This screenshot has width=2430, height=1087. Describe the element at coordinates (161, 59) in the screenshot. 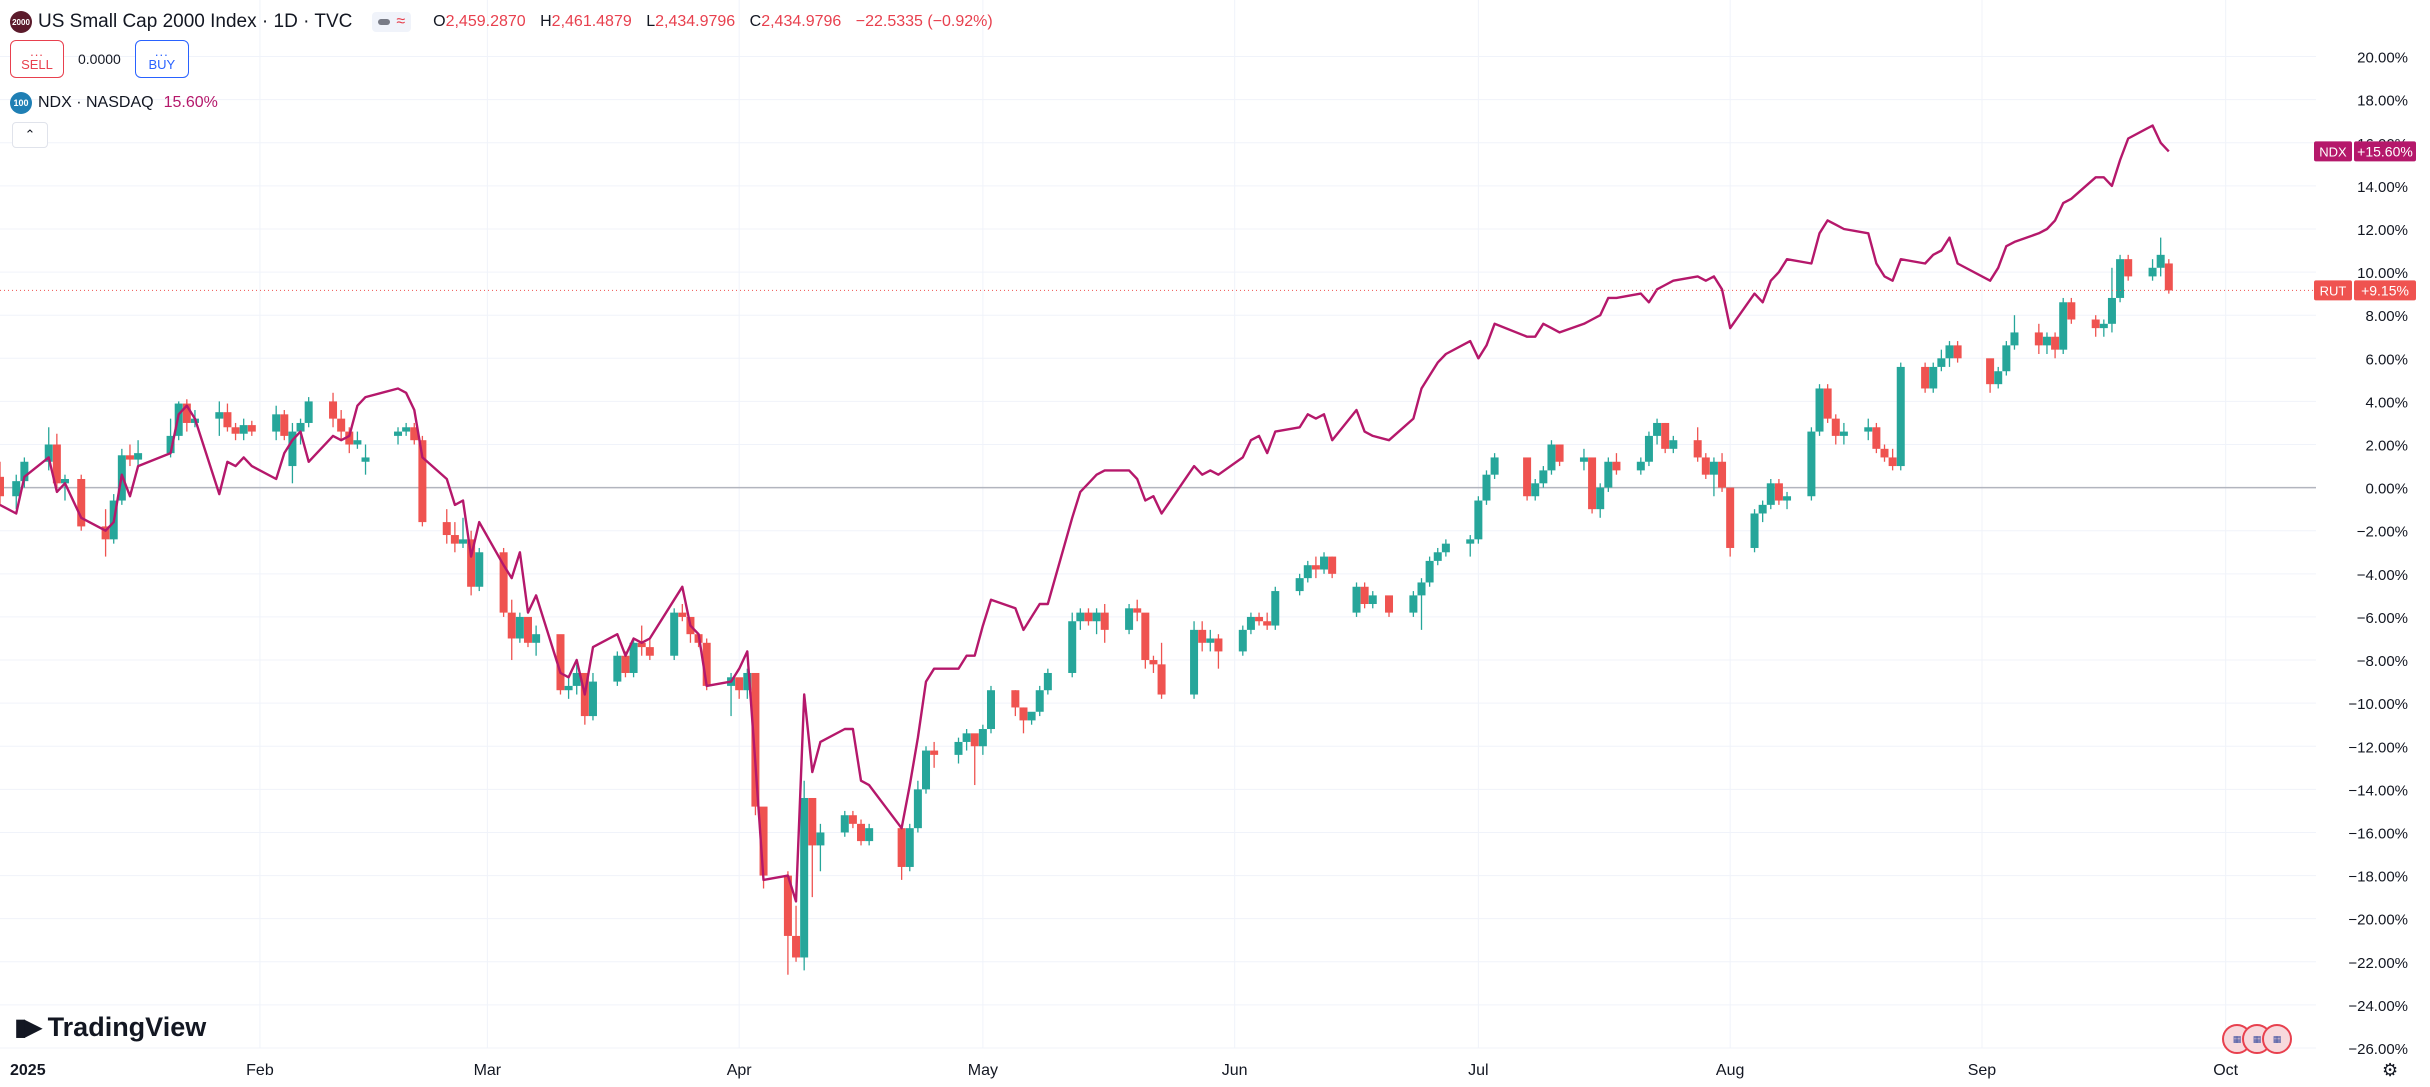

I see `buy-button: ... BUY` at that location.